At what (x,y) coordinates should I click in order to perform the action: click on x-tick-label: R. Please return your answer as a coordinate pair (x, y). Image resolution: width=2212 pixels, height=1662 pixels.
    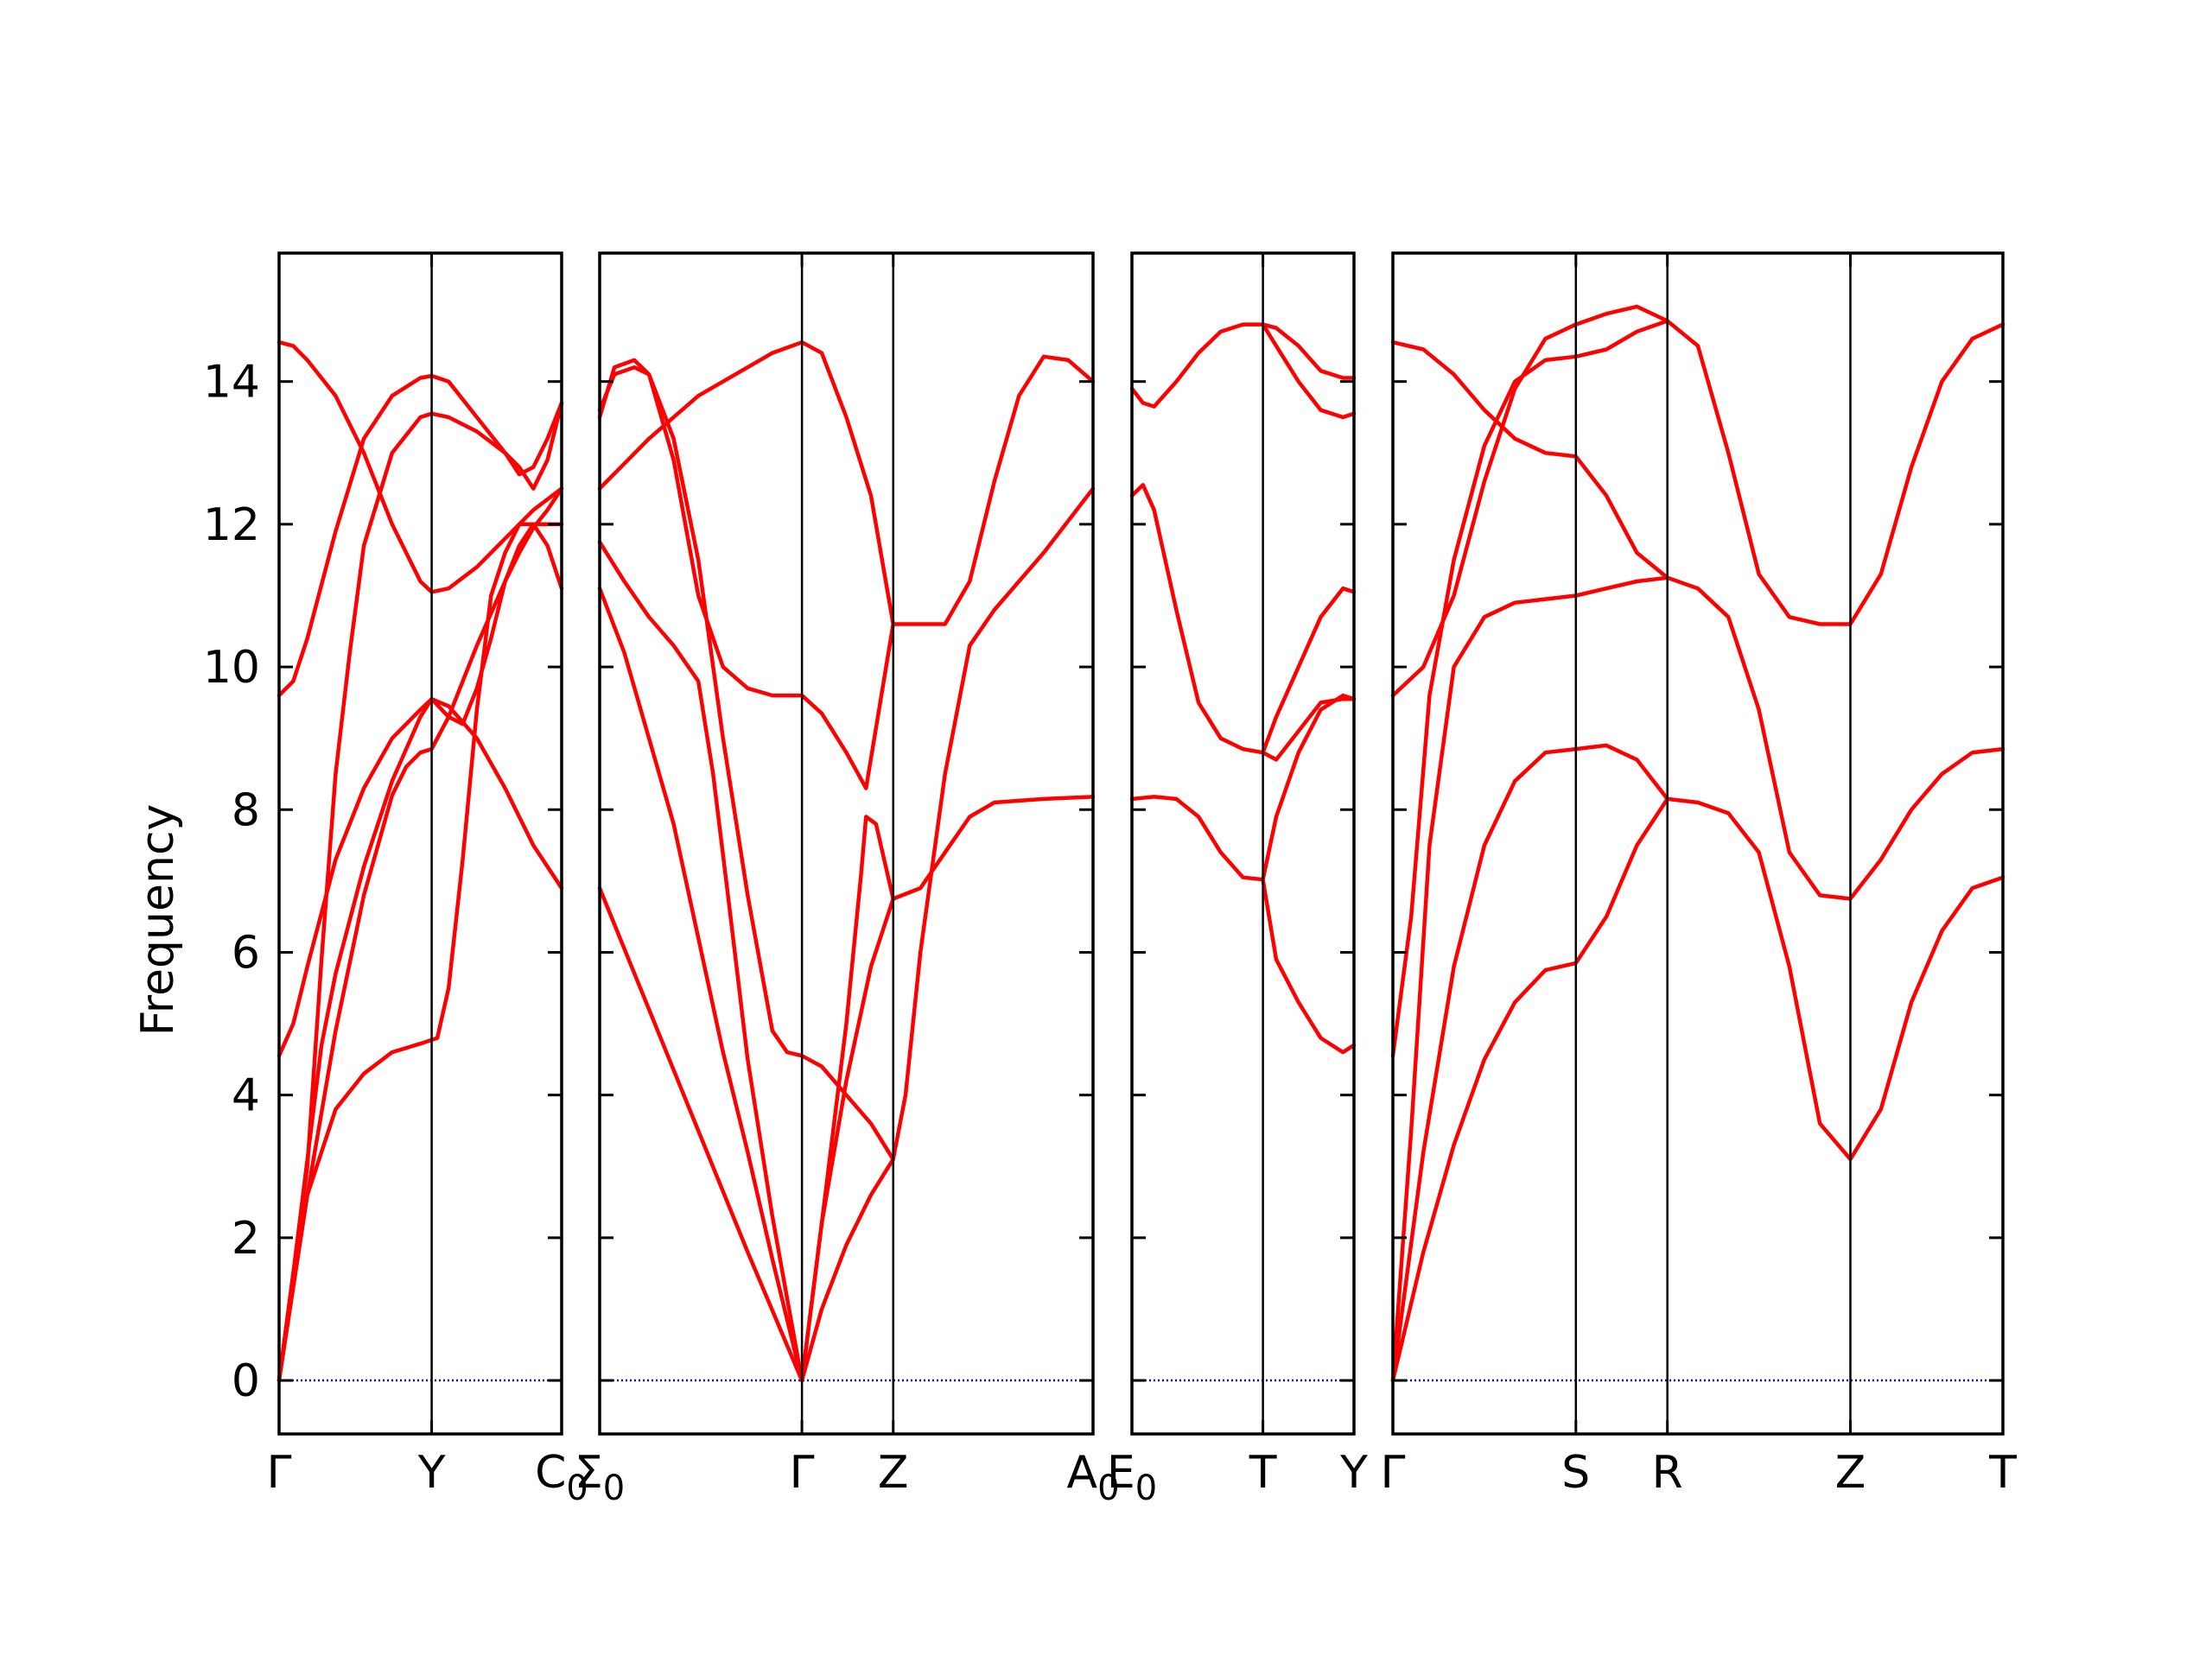
    Looking at the image, I should click on (1667, 1473).